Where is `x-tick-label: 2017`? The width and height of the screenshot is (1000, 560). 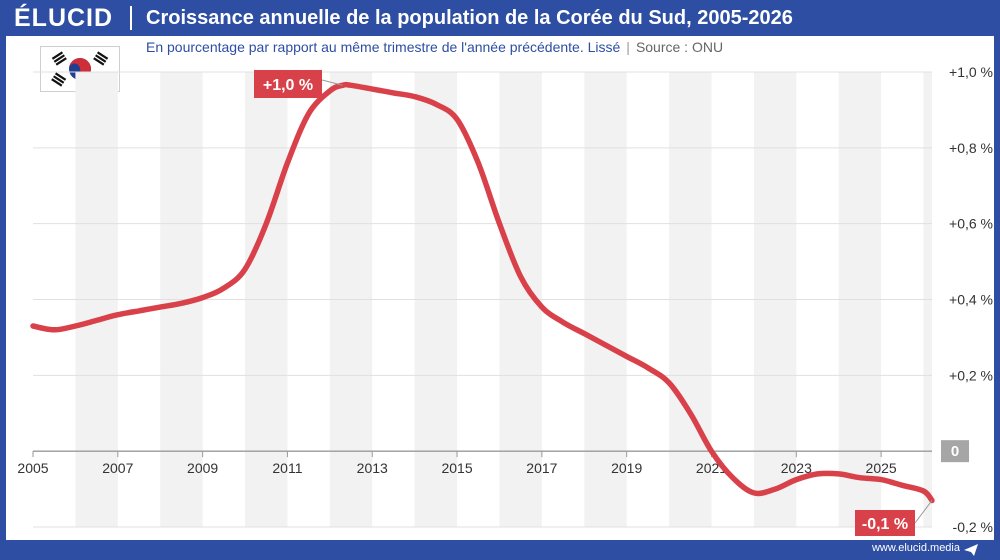 x-tick-label: 2017 is located at coordinates (541, 468).